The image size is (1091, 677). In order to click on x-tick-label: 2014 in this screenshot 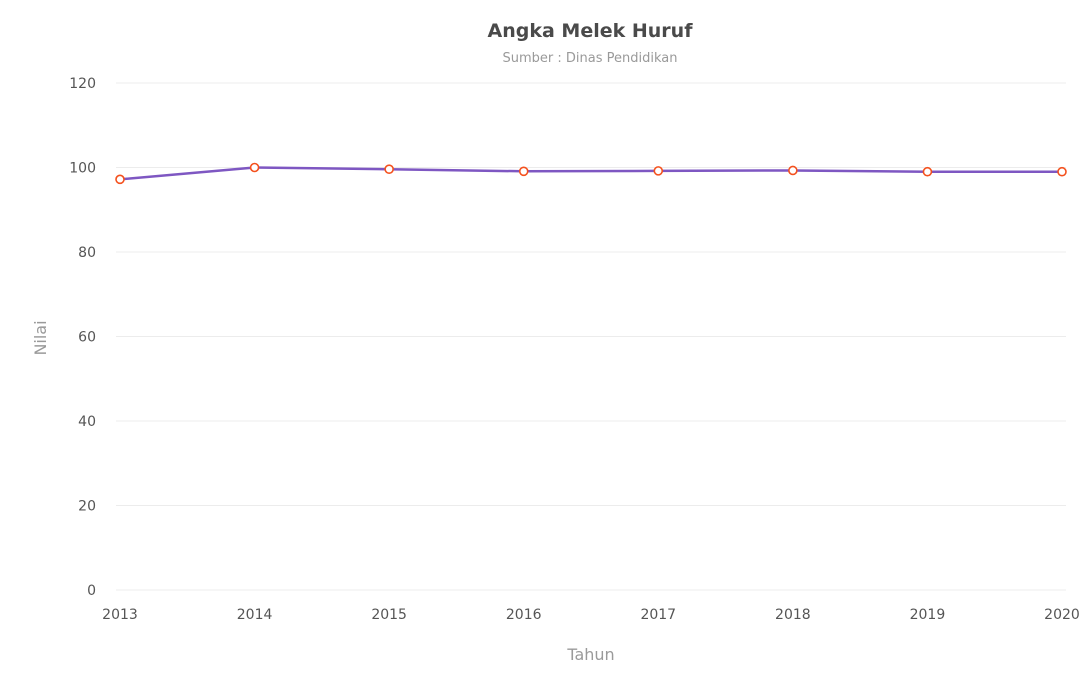, I will do `click(255, 615)`.